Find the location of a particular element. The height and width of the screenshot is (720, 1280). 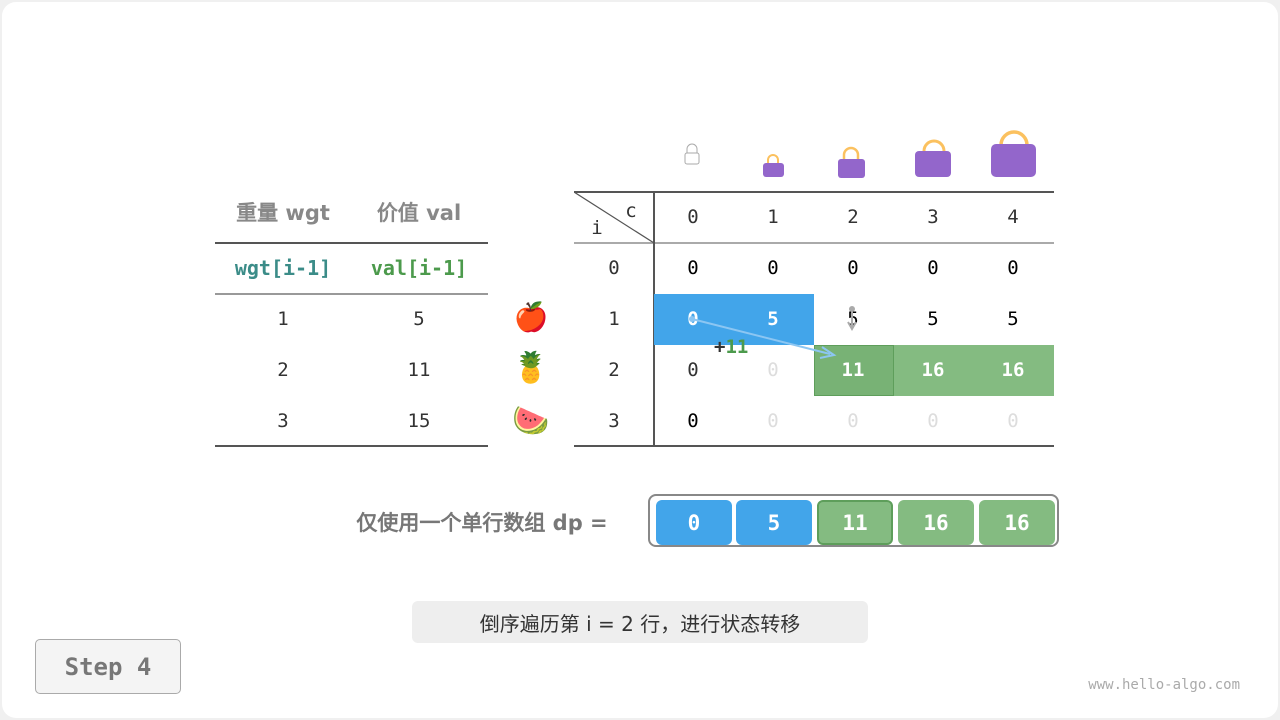

wgt-cell: 2 is located at coordinates (283, 370).